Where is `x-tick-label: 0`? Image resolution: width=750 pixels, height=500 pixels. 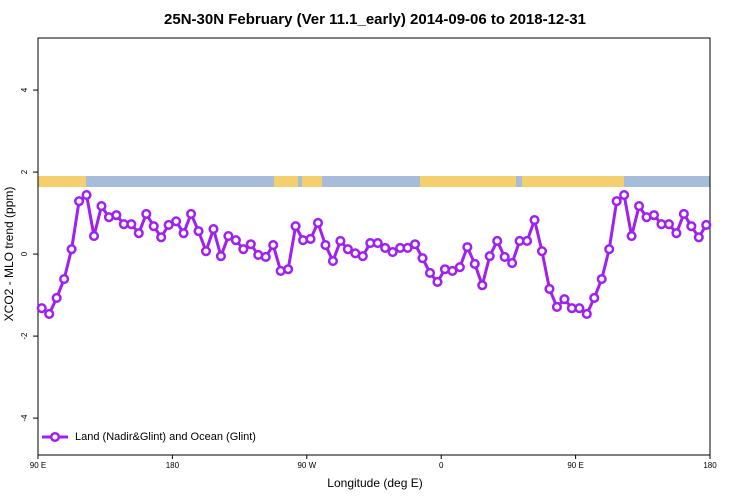
x-tick-label: 0 is located at coordinates (441, 465).